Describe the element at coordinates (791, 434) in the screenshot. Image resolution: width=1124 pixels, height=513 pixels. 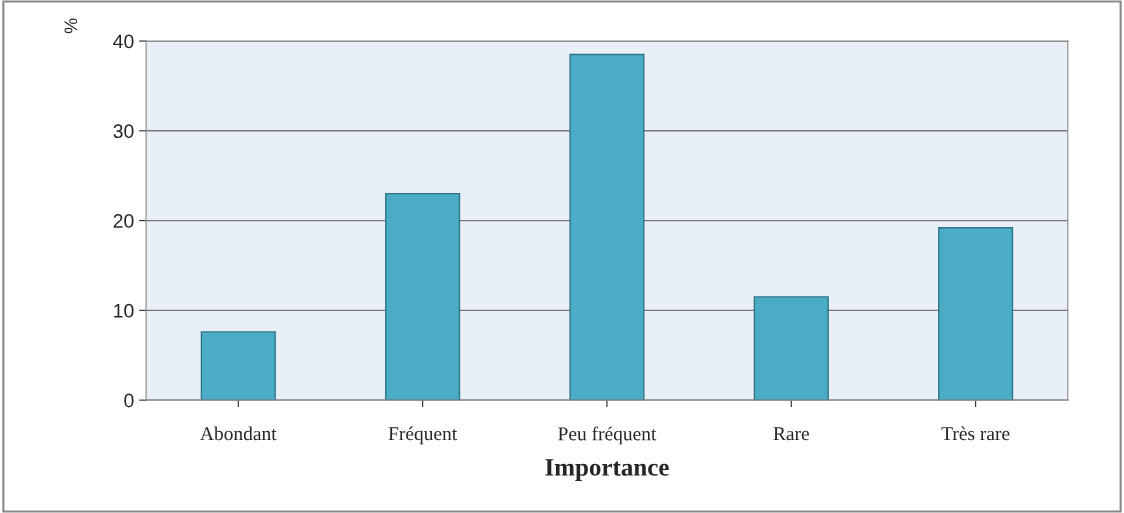
I see `x-tick-label: Rare` at that location.